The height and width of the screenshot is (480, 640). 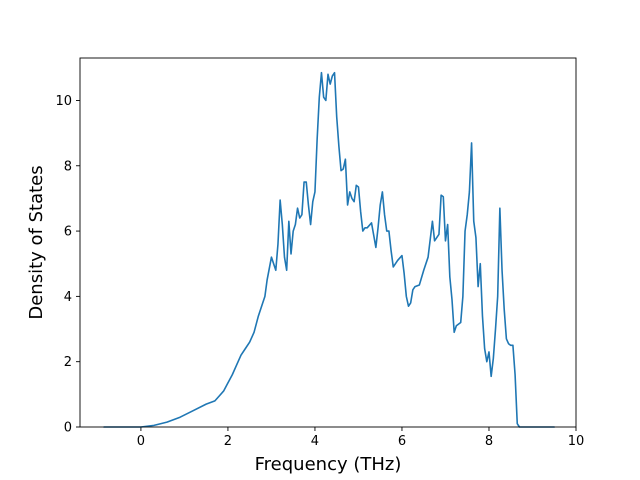 What do you see at coordinates (576, 441) in the screenshot?
I see `x-tick-label: 10` at bounding box center [576, 441].